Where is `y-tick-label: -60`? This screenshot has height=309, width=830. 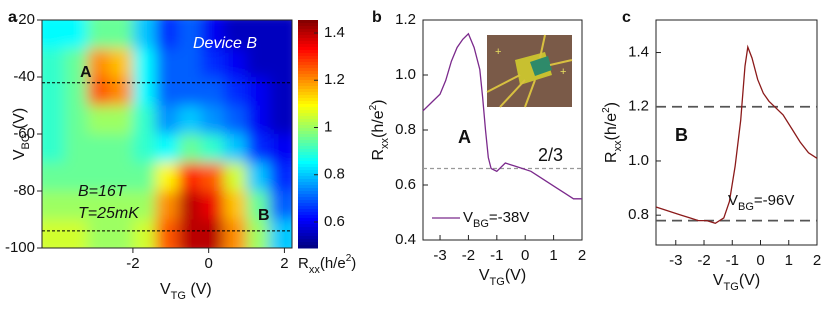 y-tick-label: -60 is located at coordinates (24, 133).